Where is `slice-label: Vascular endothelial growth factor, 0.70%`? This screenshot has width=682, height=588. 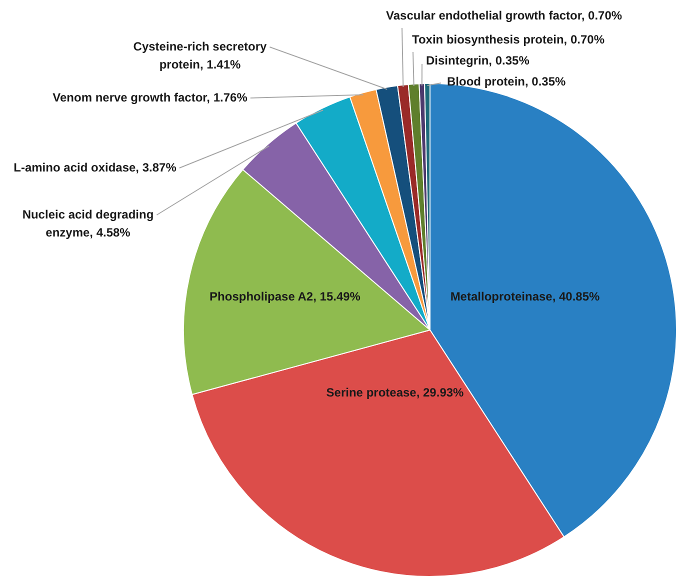 slice-label: Vascular endothelial growth factor, 0.70% is located at coordinates (504, 15).